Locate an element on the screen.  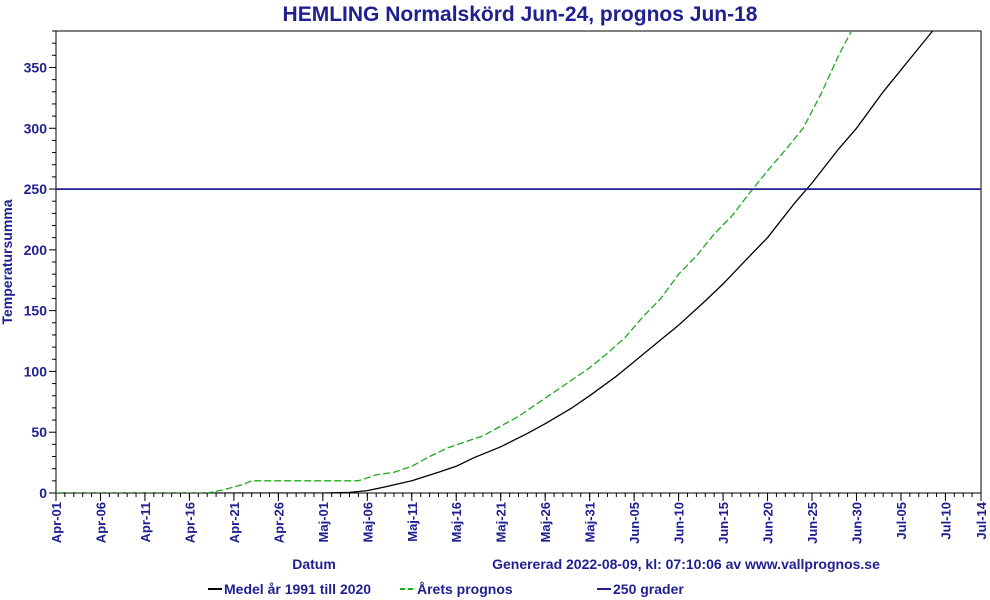
y-tick-label: 300 is located at coordinates (36, 128).